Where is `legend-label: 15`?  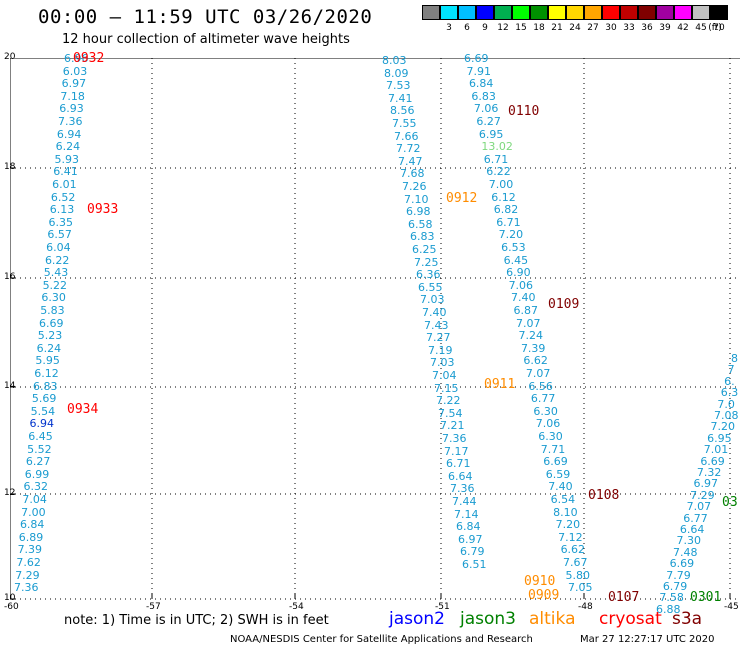 legend-label: 15 is located at coordinates (521, 28).